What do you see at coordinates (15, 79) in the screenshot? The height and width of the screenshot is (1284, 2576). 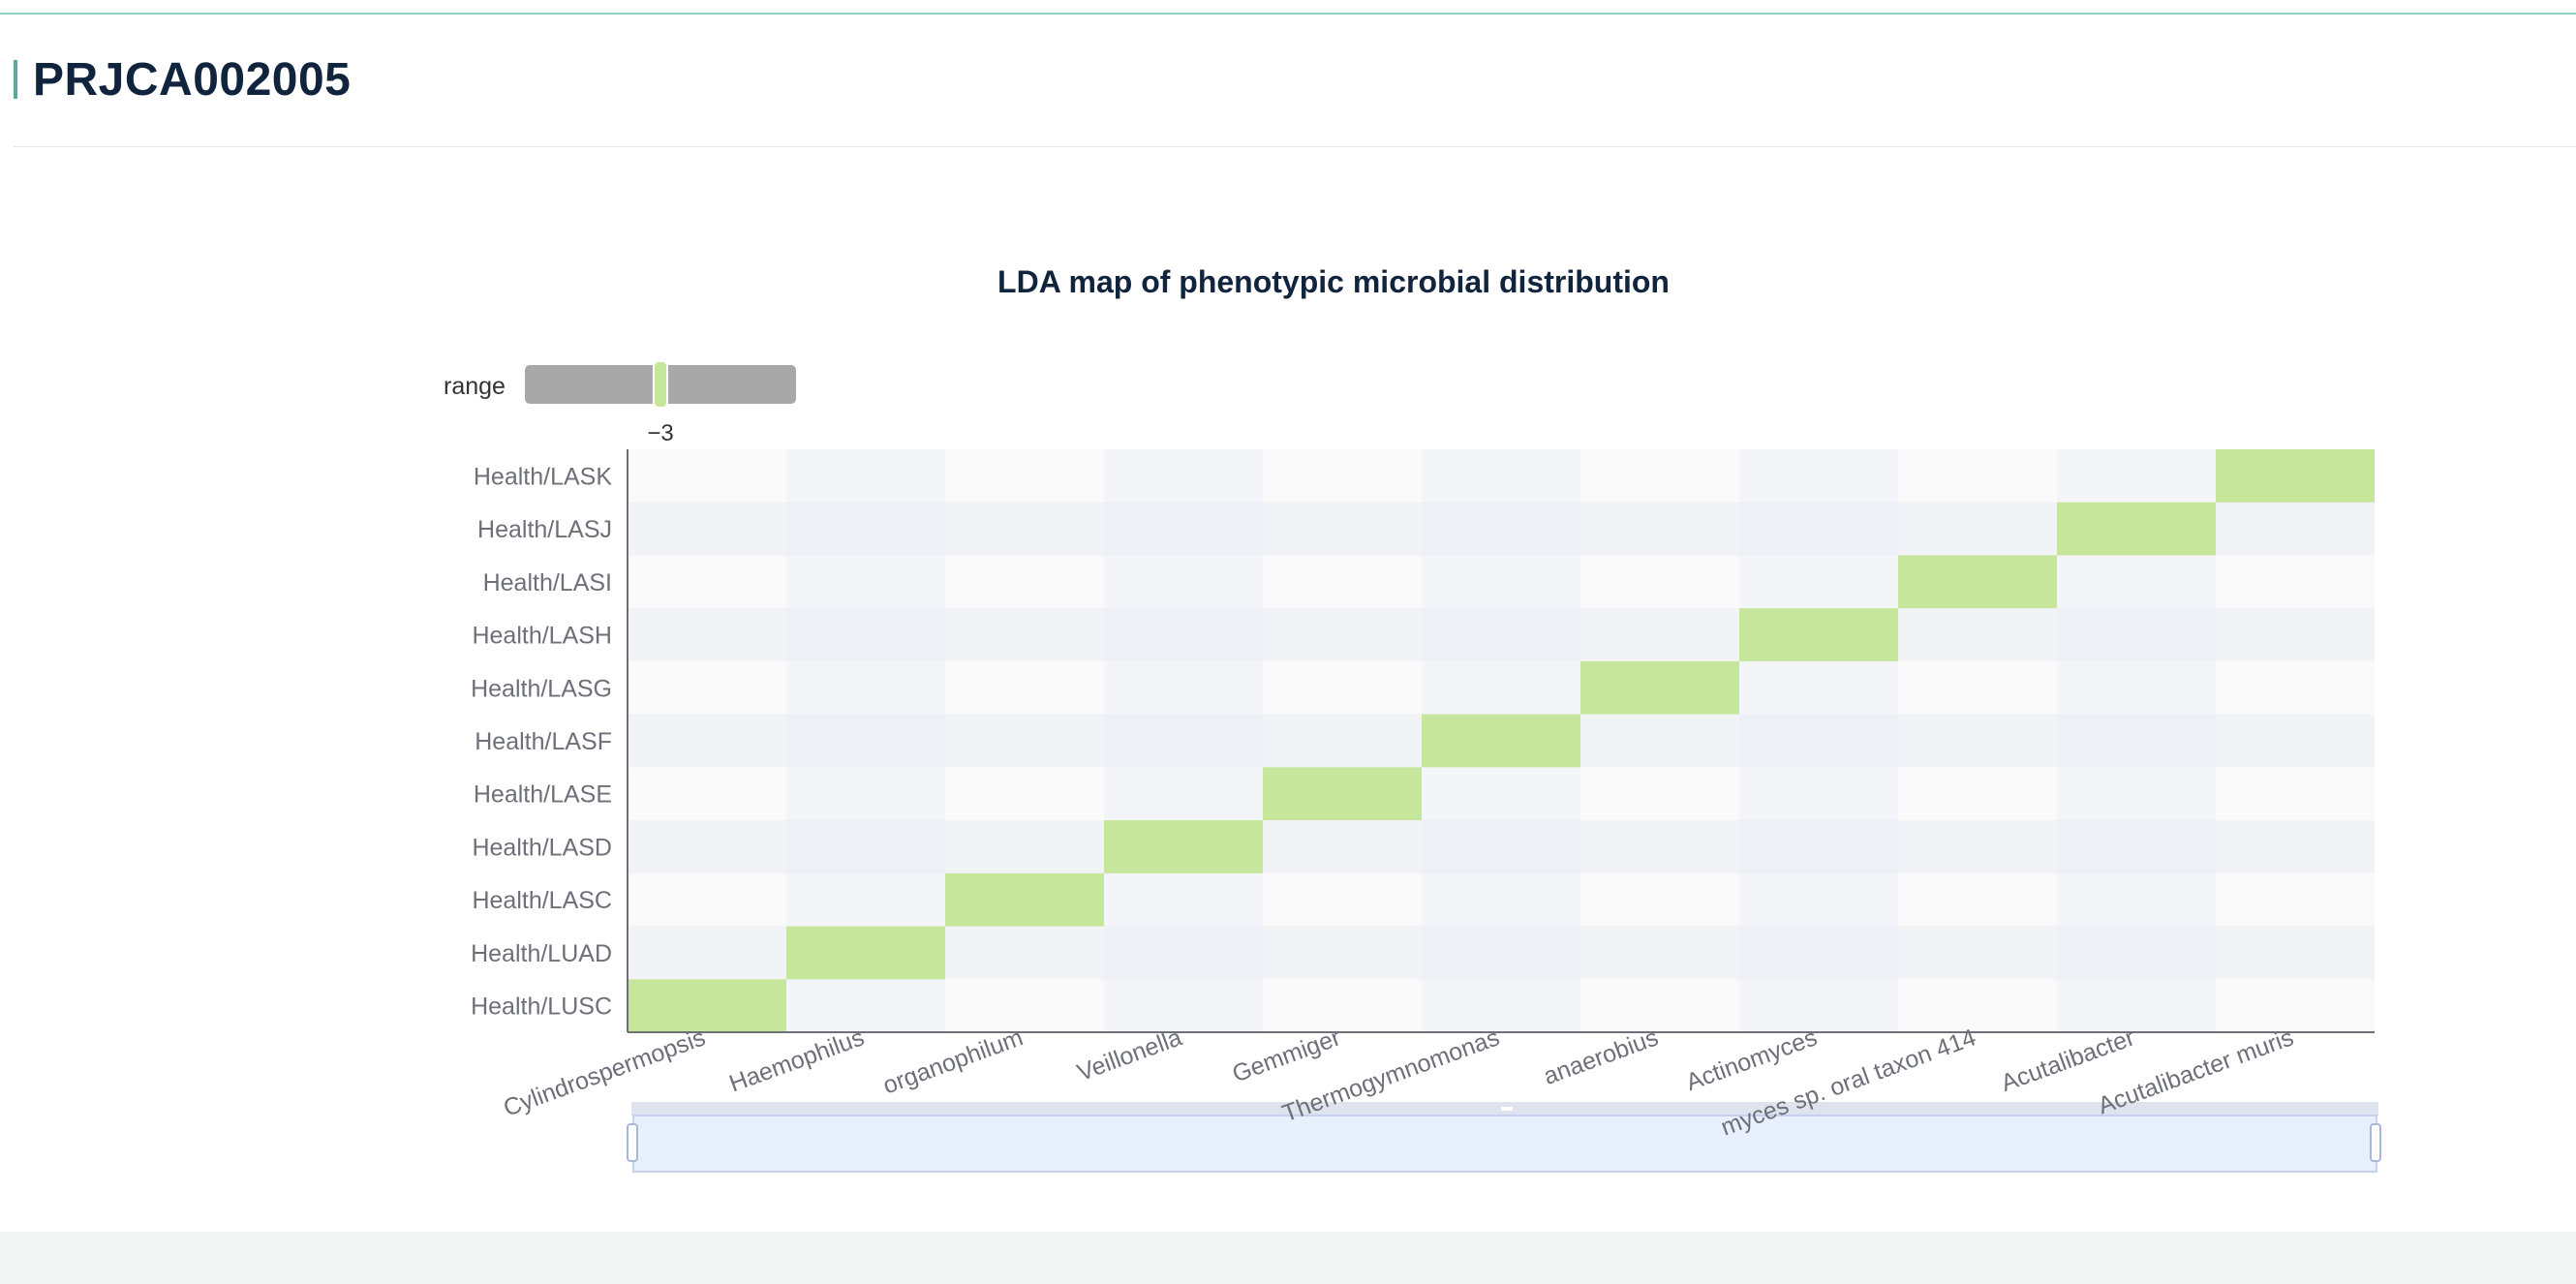 I see `title-accent-bar` at bounding box center [15, 79].